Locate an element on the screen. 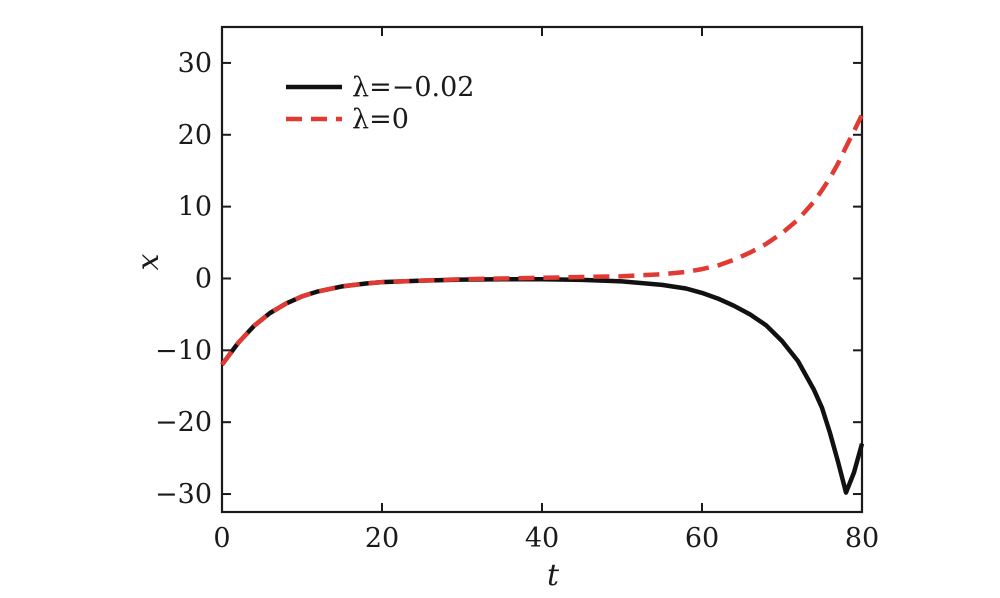  legend: λ=−0.02λ=0 is located at coordinates (380, 103).